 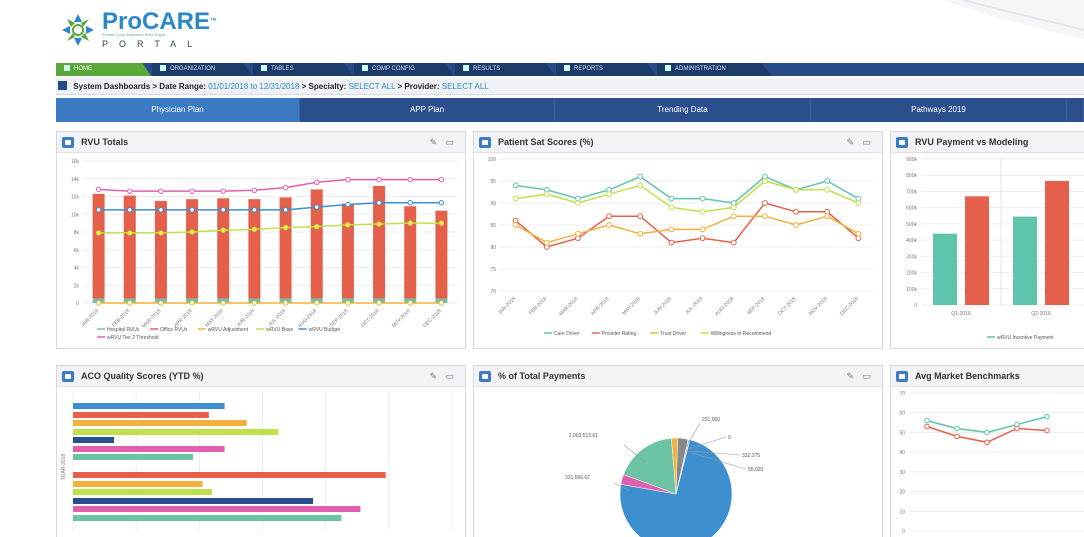 What do you see at coordinates (911, 209) in the screenshot?
I see `y-tick-label: 600k` at bounding box center [911, 209].